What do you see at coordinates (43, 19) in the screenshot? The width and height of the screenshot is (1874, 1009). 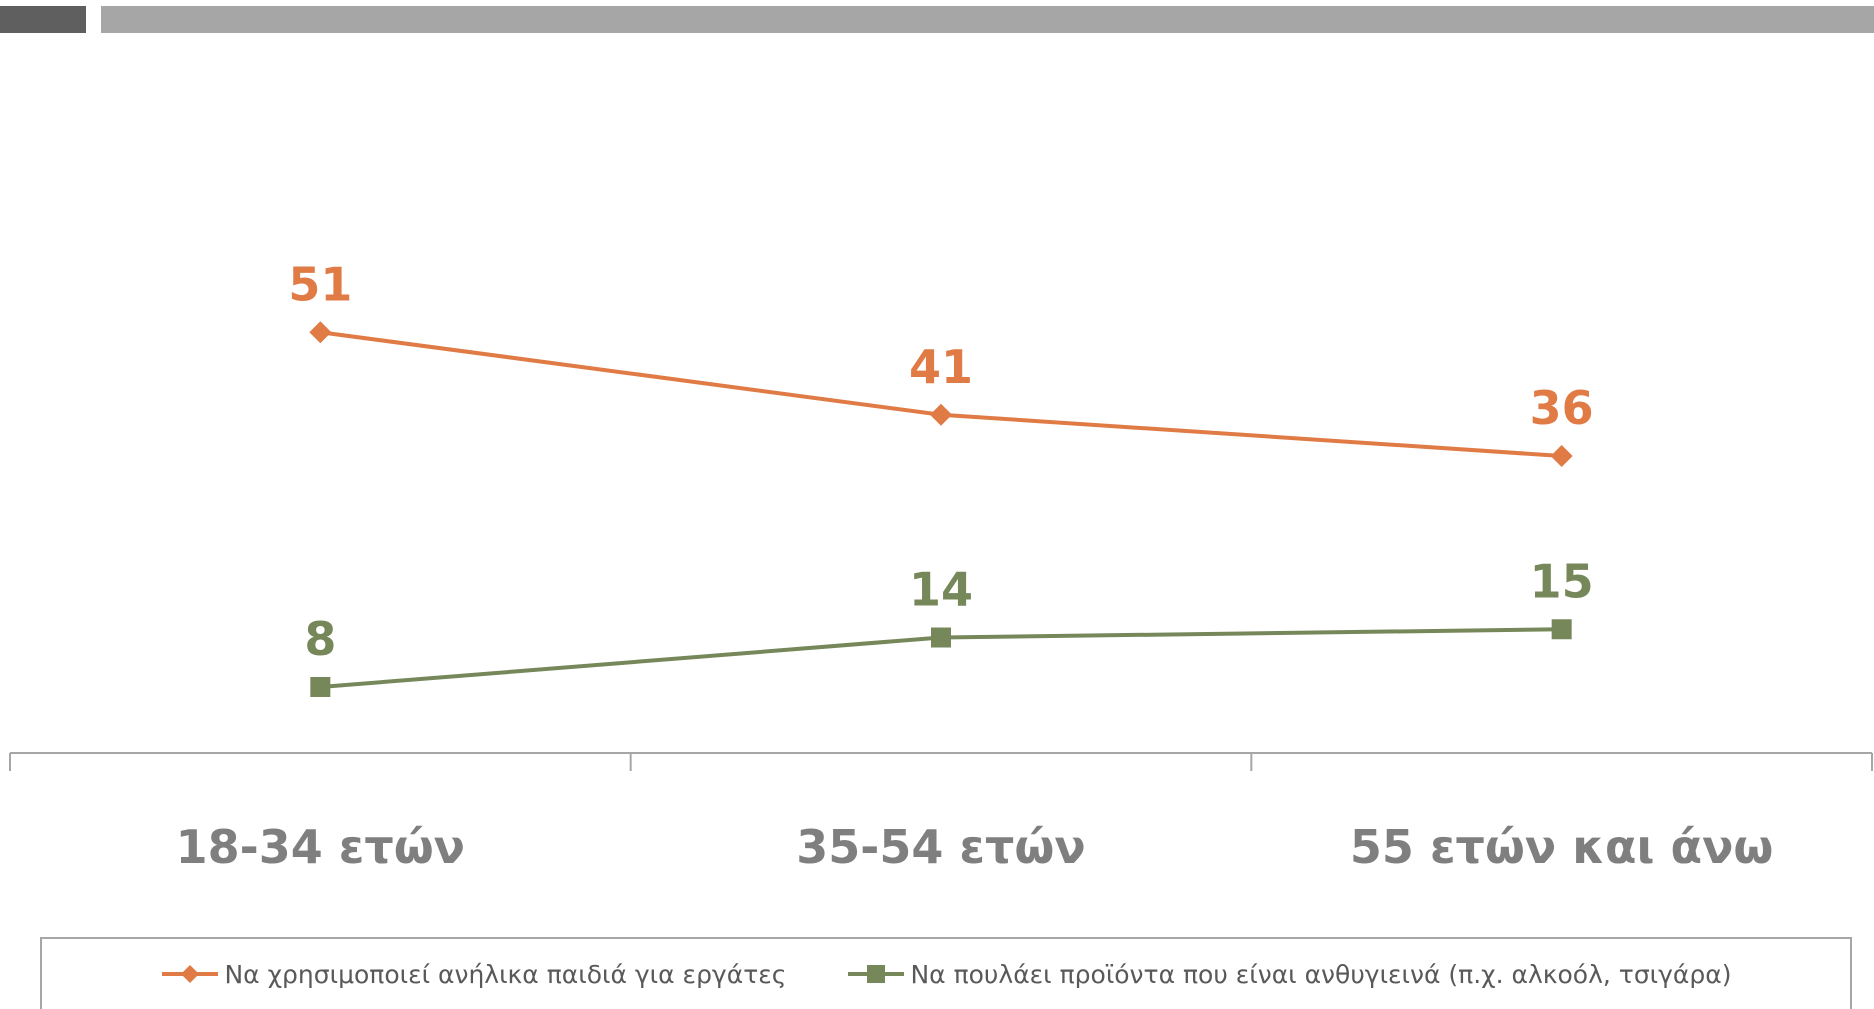 I see `header-bar-dark` at bounding box center [43, 19].